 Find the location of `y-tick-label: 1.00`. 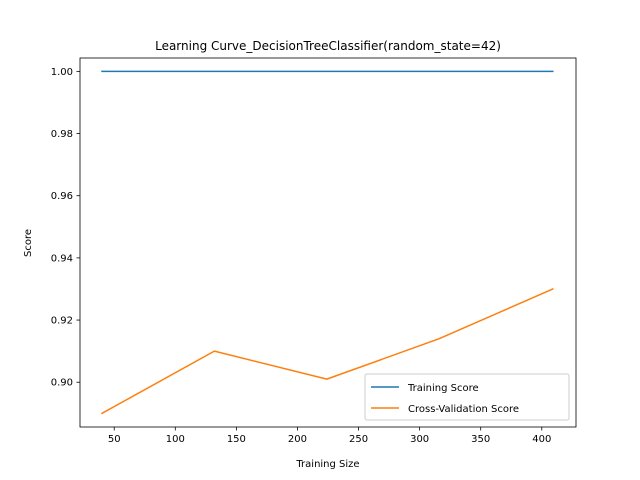

y-tick-label: 1.00 is located at coordinates (62, 72).